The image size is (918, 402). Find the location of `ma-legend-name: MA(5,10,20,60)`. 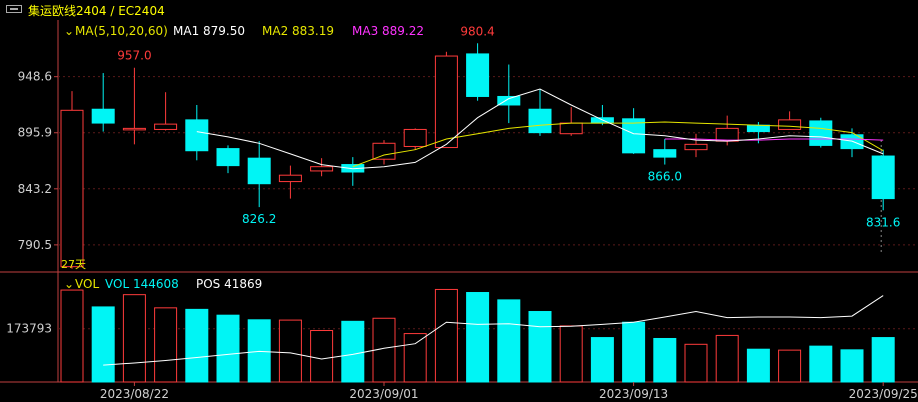

ma-legend-name: MA(5,10,20,60) is located at coordinates (121, 31).